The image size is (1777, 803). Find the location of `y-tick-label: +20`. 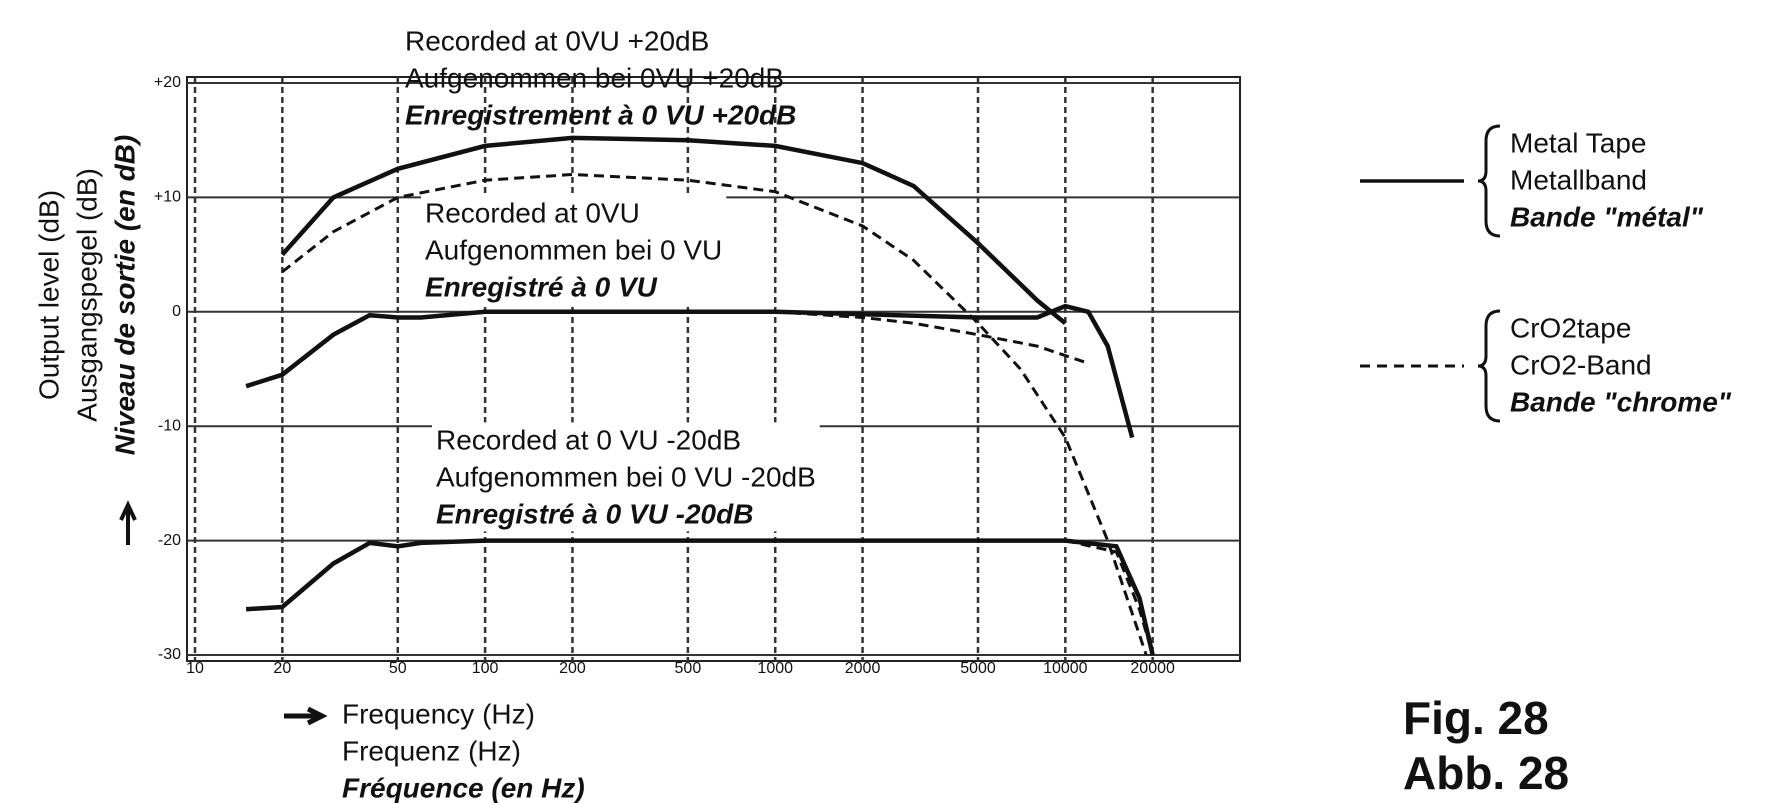

y-tick-label: +20 is located at coordinates (167, 82).